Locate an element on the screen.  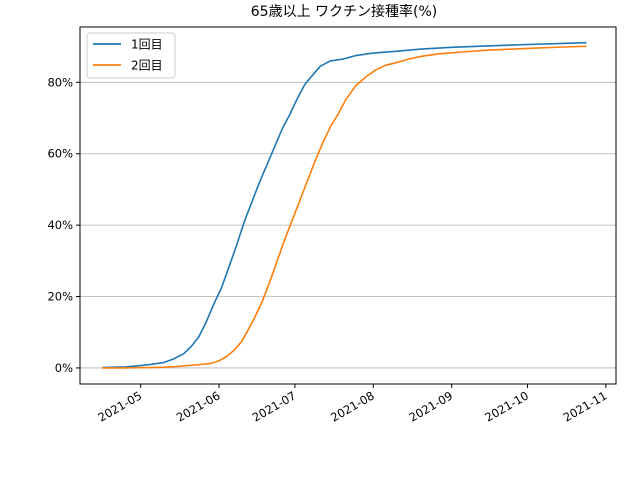
legend: 1回目 2回目 is located at coordinates (131, 55).